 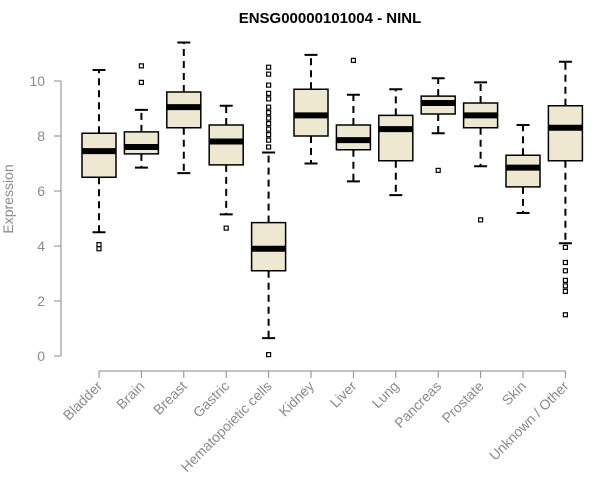 What do you see at coordinates (130, 395) in the screenshot?
I see `x-tick-label: Brain` at bounding box center [130, 395].